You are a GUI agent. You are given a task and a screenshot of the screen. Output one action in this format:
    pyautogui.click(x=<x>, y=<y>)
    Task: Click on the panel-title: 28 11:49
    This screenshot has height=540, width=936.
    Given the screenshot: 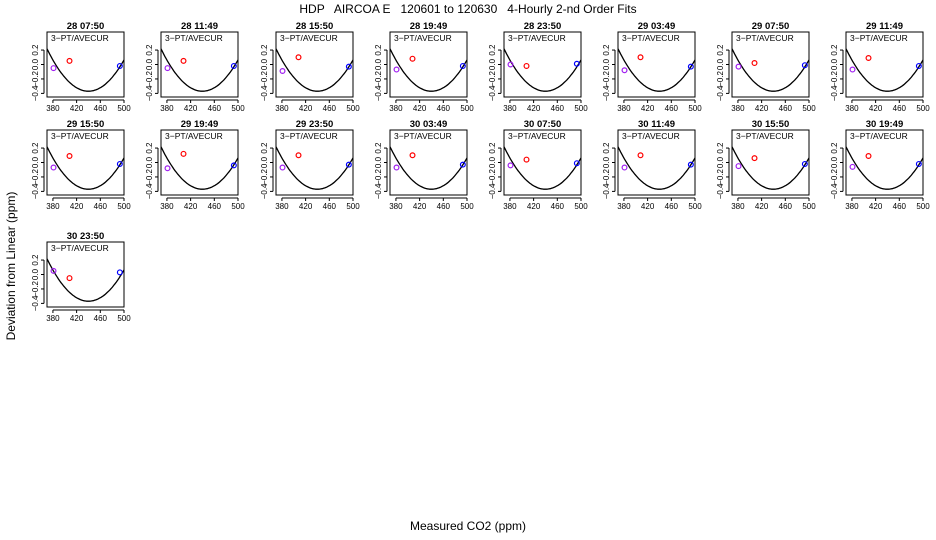 What is the action you would take?
    pyautogui.click(x=199, y=26)
    